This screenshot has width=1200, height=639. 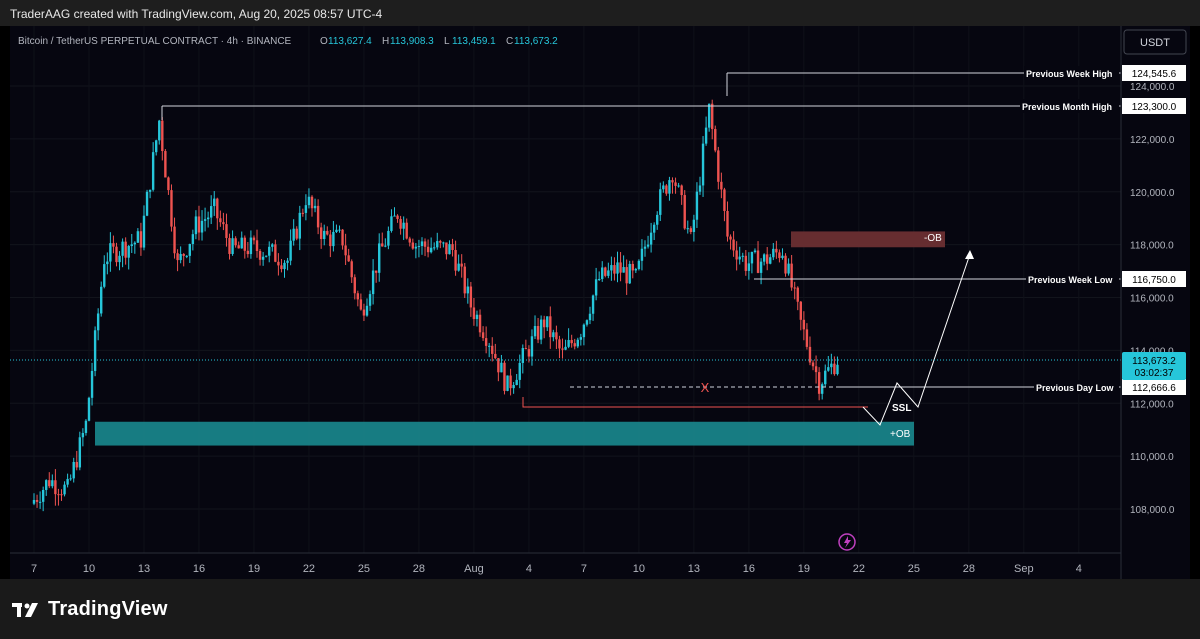 I want to click on currency-button-label: USDT, so click(x=1155, y=43).